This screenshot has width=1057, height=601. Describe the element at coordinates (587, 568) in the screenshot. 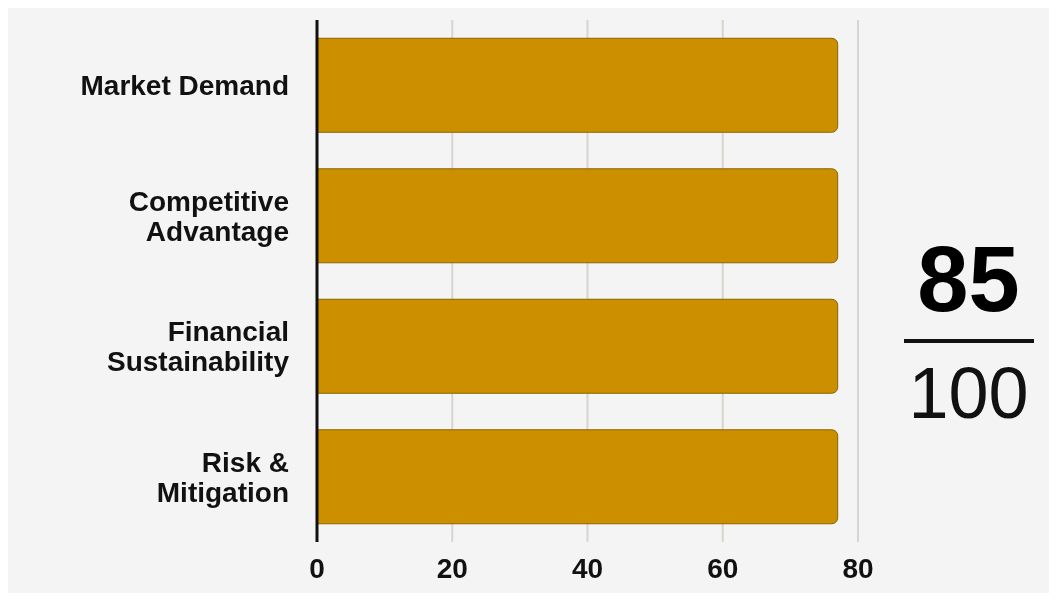

I see `x-tick-label: 40` at that location.